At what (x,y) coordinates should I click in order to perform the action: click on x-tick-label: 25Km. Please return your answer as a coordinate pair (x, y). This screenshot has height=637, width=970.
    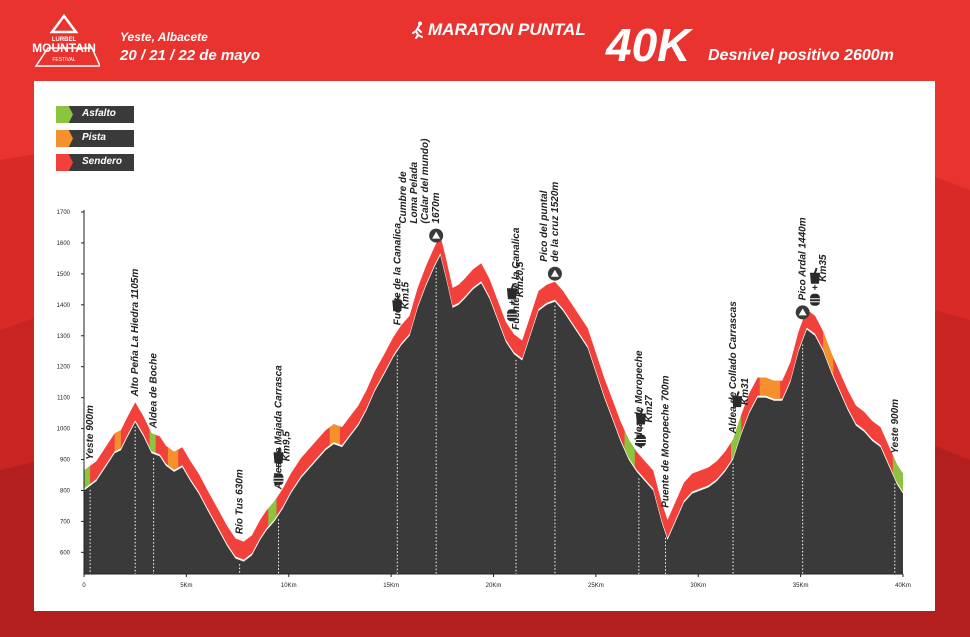
    Looking at the image, I should click on (596, 586).